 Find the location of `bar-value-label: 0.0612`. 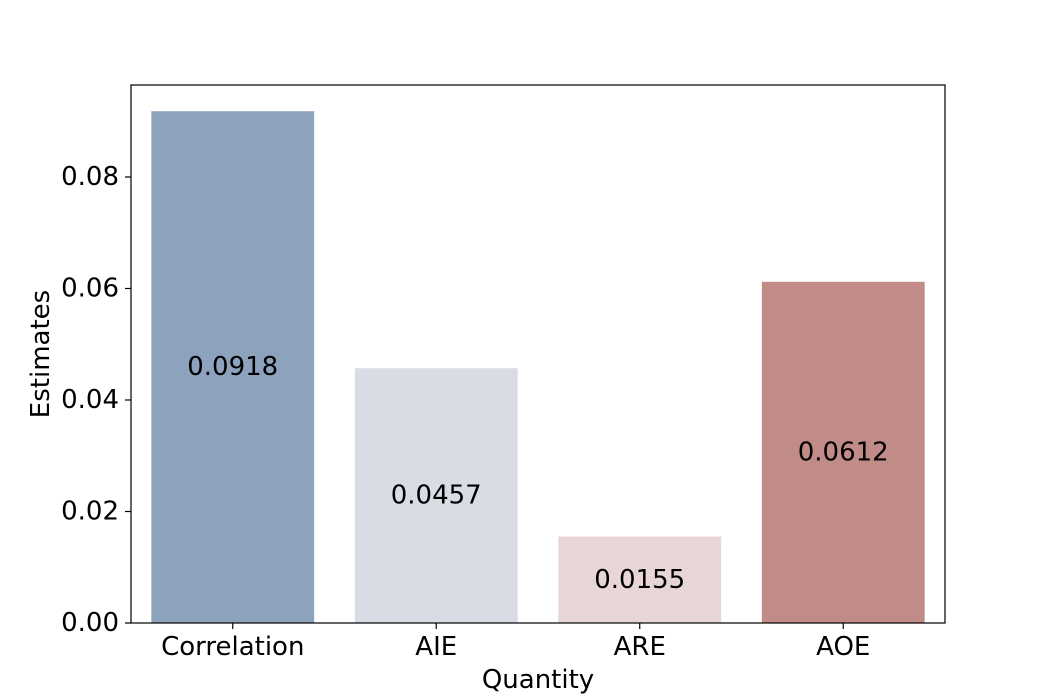

bar-value-label: 0.0612 is located at coordinates (843, 452).